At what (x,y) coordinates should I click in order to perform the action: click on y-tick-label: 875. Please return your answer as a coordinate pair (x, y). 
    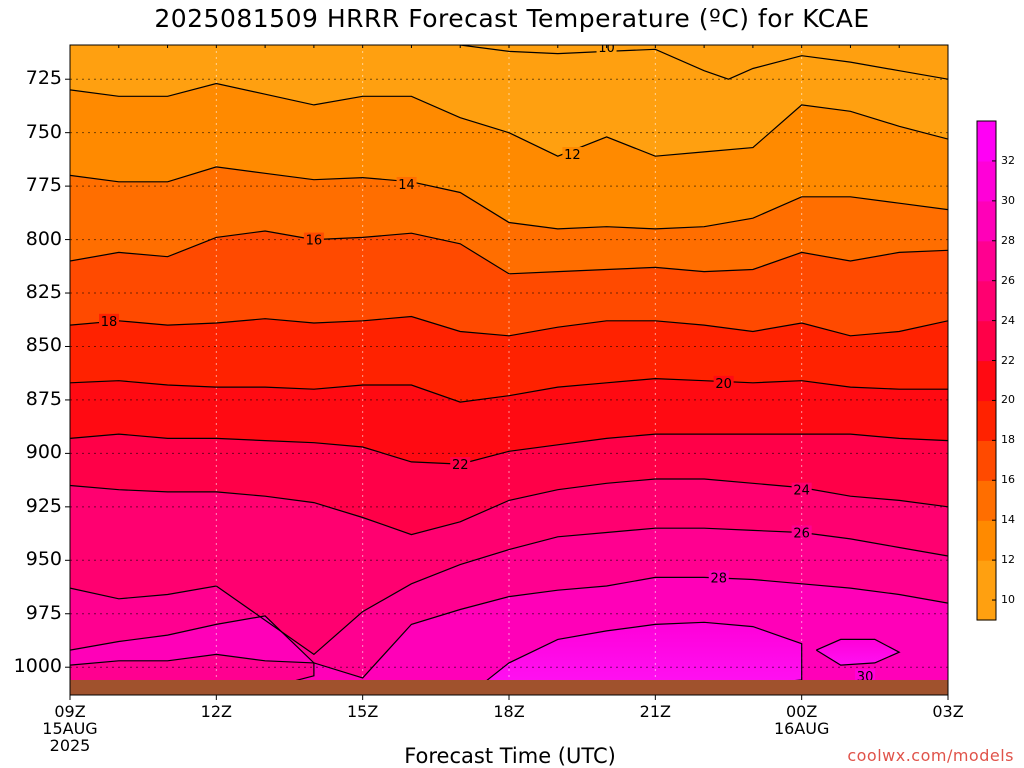
    Looking at the image, I should click on (43, 398).